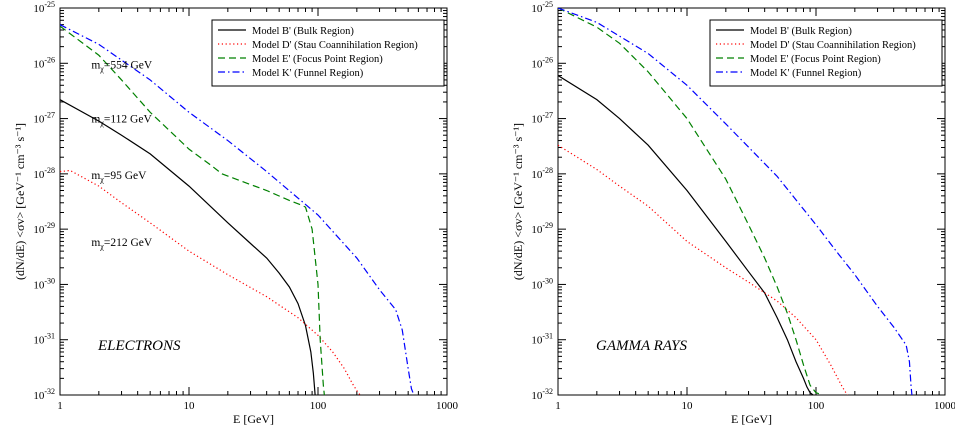 Image resolution: width=955 pixels, height=430 pixels. Describe the element at coordinates (119, 177) in the screenshot. I see `mass-label-3: mχ=95 GeV` at that location.